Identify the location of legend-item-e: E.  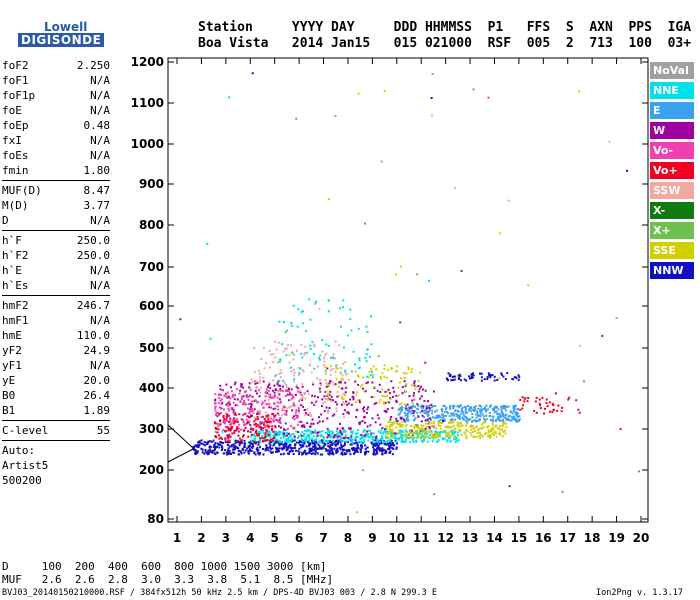
(672, 110).